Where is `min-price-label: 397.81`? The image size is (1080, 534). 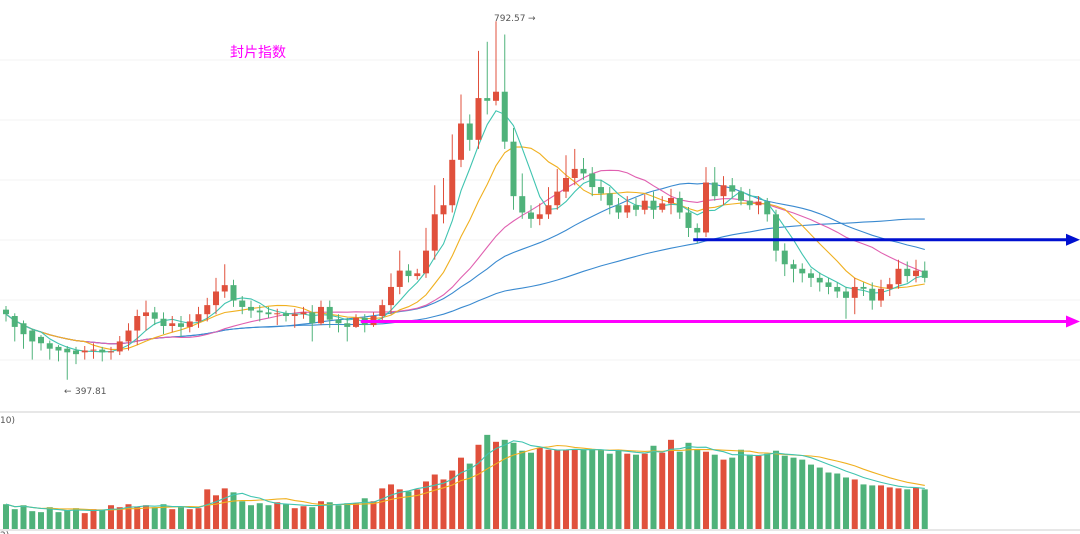 min-price-label: 397.81 is located at coordinates (91, 392).